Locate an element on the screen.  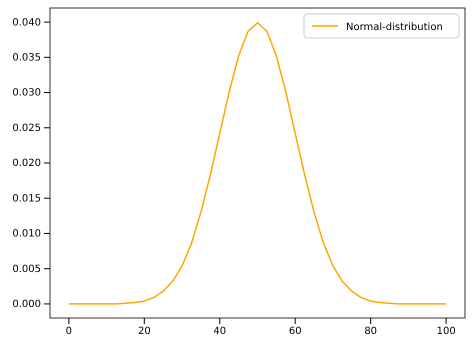
y-tick-label: 0.035 is located at coordinates (26, 58).